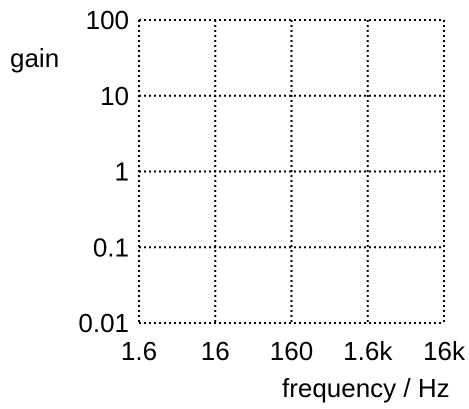  Describe the element at coordinates (103, 171) in the screenshot. I see `y-tick-labels: 0.01 0.1 1 10 100` at that location.